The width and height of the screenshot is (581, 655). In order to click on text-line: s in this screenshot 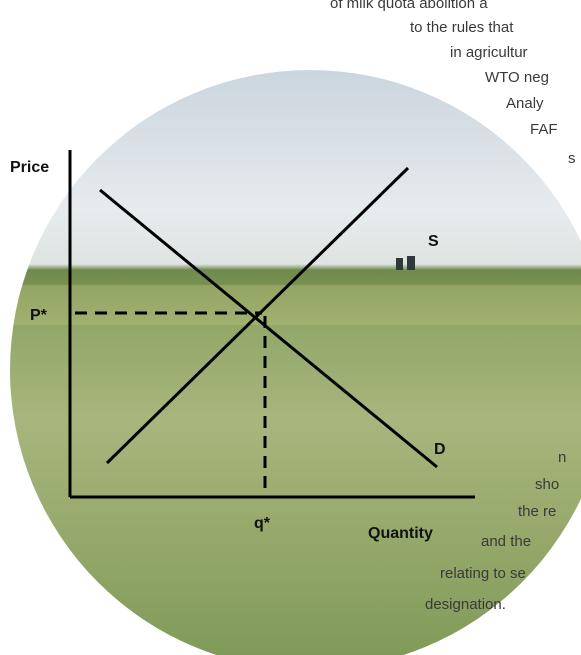, I will do `click(572, 158)`.